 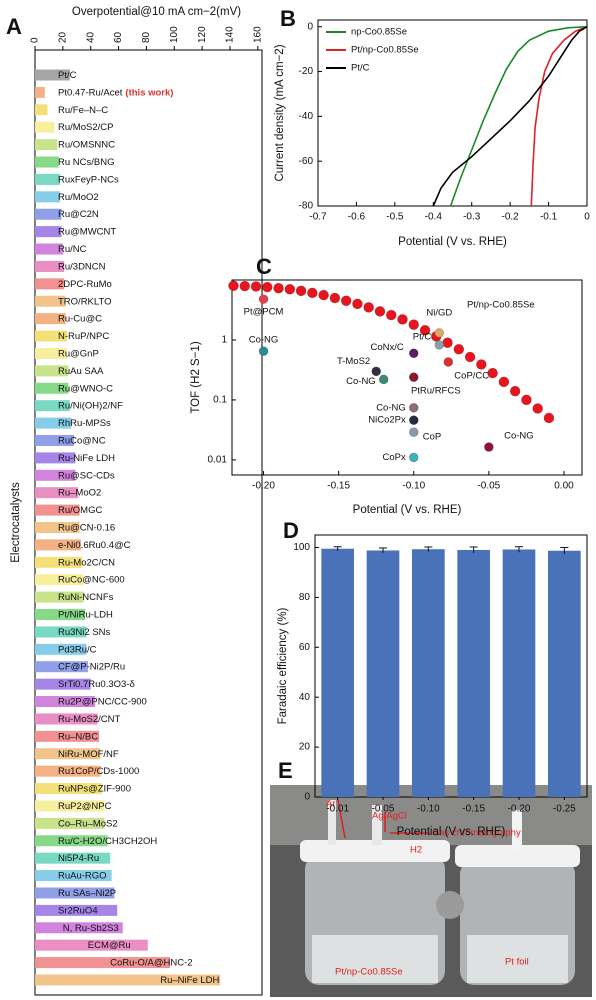 What do you see at coordinates (62, 37) in the screenshot?
I see `x-tick-label: 20` at bounding box center [62, 37].